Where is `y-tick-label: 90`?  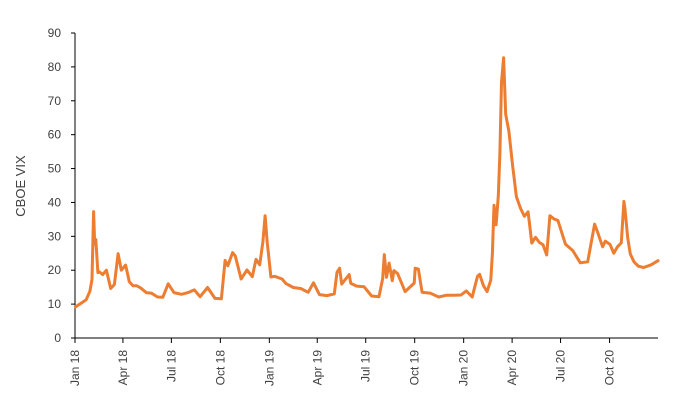 y-tick-label: 90 is located at coordinates (55, 33).